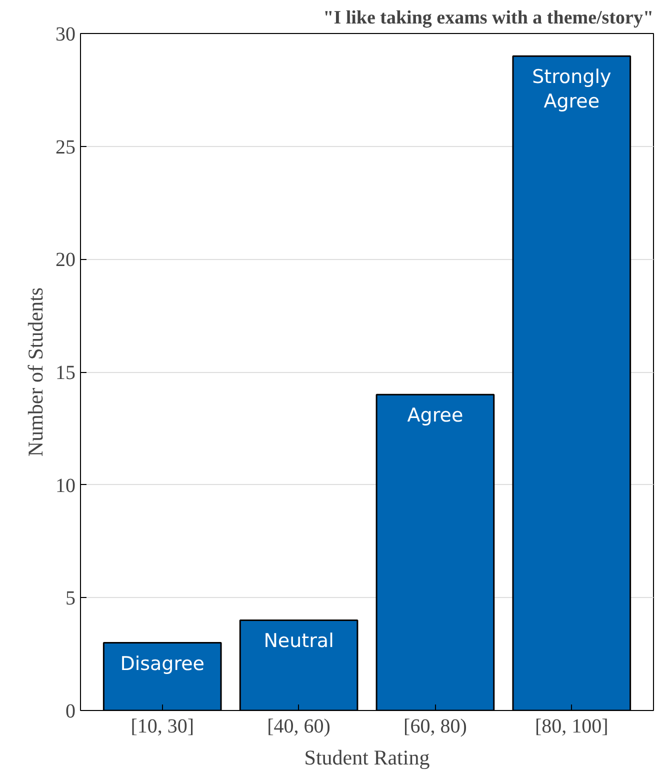 The image size is (659, 772). Describe the element at coordinates (299, 641) in the screenshot. I see `annotation: Neutral` at that location.